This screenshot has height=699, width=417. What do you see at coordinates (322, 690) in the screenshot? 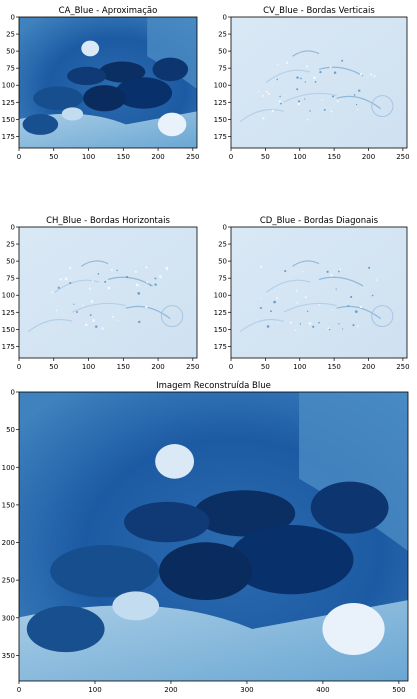
I see `x-tick-label: 400` at bounding box center [322, 690].